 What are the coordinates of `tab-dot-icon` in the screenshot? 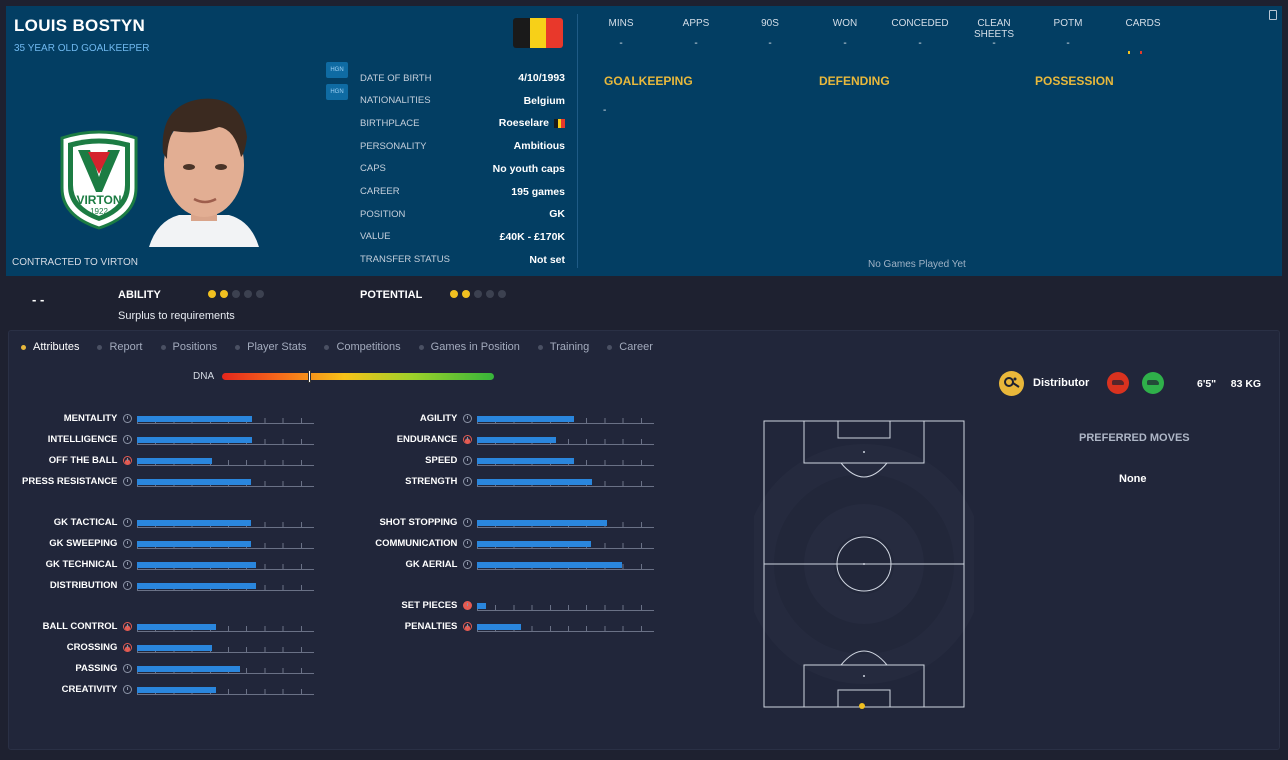 It's located at (23, 347).